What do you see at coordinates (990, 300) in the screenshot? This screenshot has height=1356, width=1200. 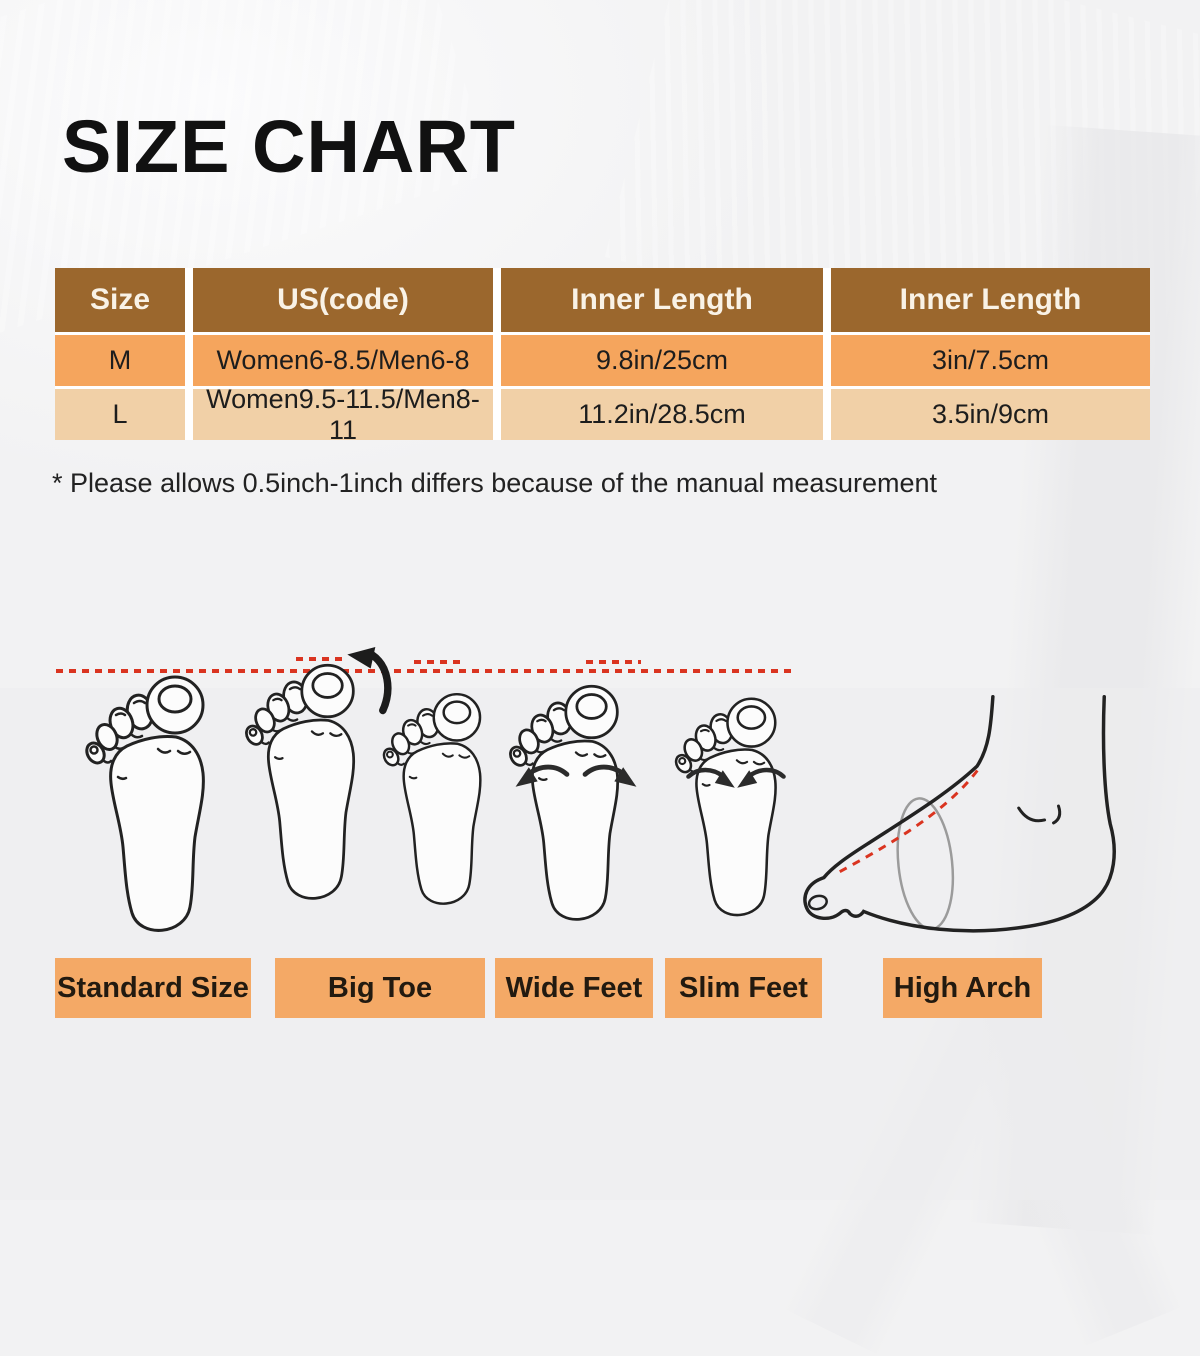 I see `header-inner-length-2: Inner Length` at bounding box center [990, 300].